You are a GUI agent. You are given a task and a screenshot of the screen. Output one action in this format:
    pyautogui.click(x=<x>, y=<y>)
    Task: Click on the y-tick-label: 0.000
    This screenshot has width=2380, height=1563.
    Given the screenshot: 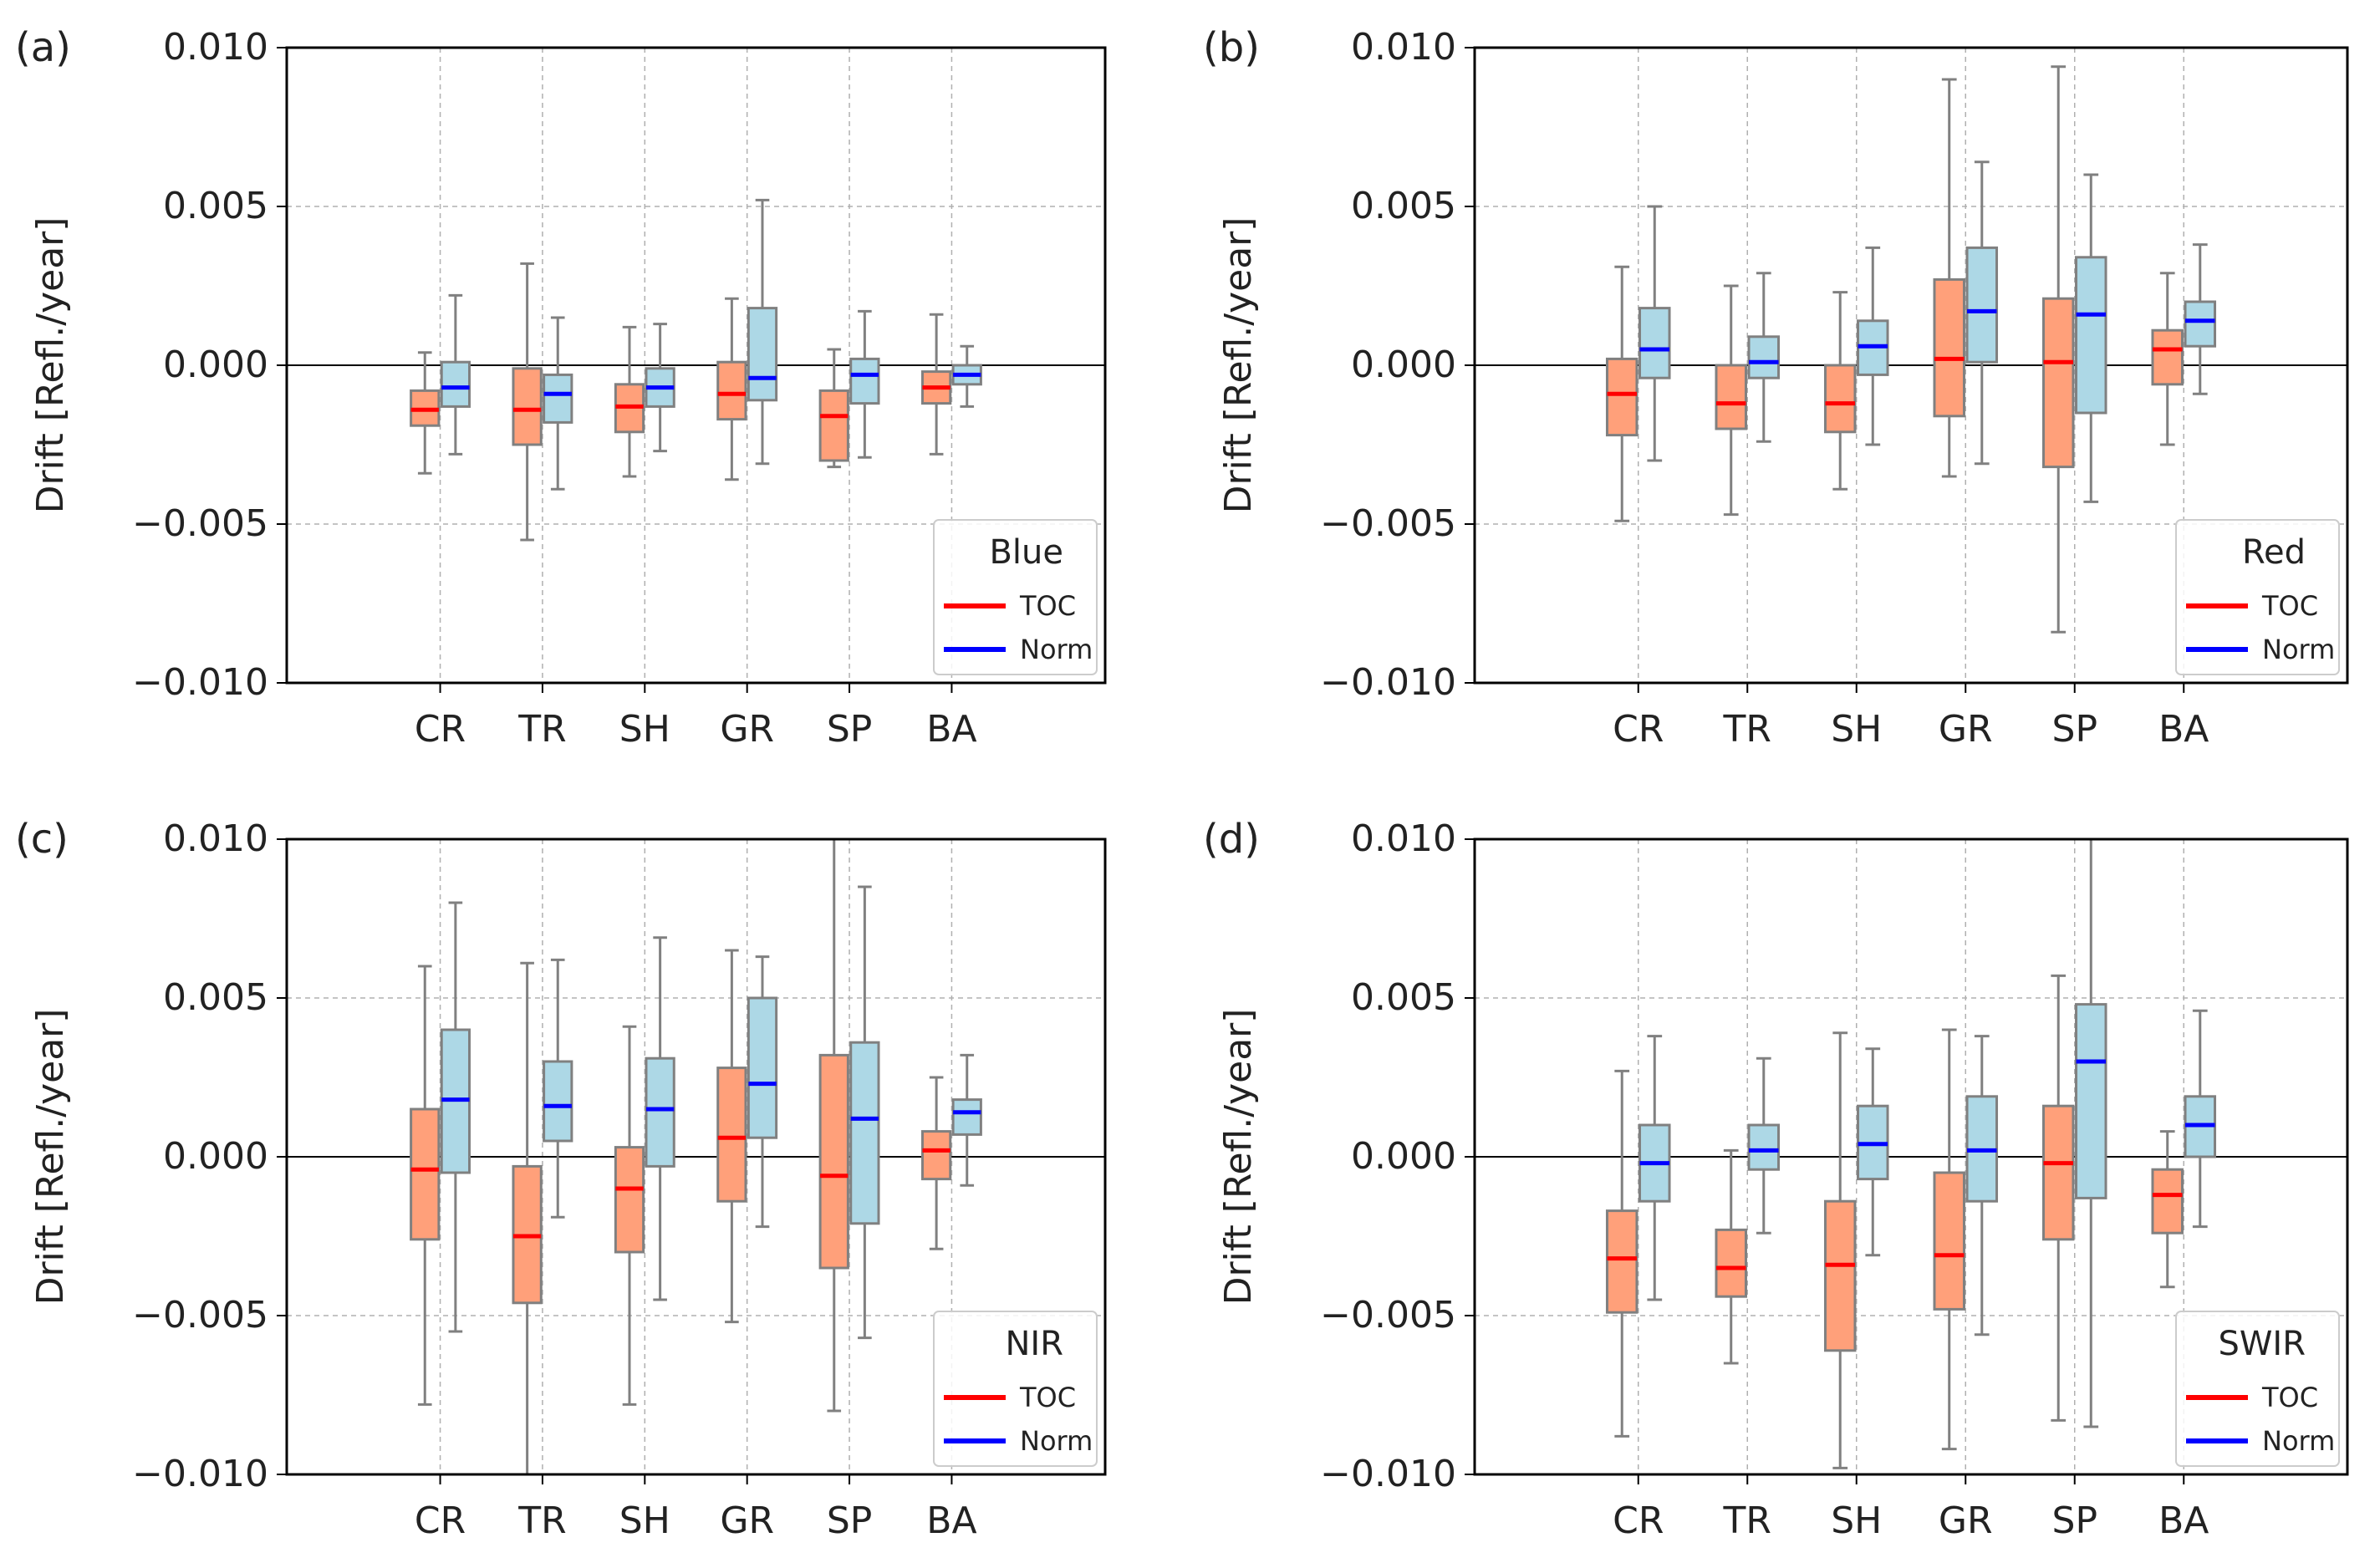 What is the action you would take?
    pyautogui.click(x=1403, y=365)
    